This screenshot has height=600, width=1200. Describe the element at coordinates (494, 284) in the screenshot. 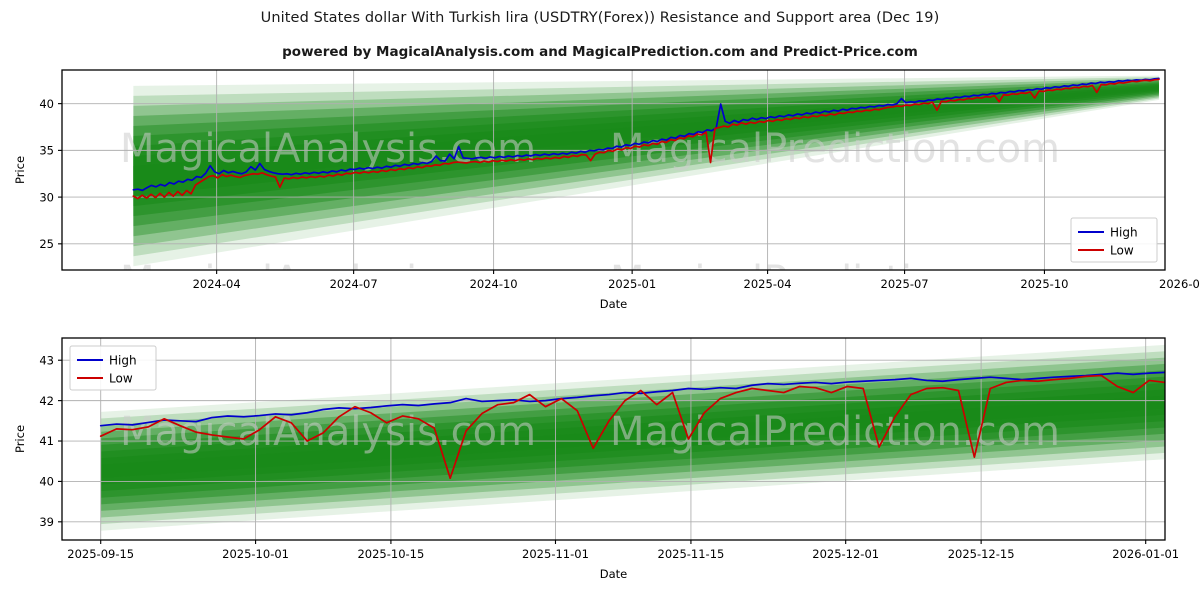

I see `x-tick-label: 2024-10` at that location.